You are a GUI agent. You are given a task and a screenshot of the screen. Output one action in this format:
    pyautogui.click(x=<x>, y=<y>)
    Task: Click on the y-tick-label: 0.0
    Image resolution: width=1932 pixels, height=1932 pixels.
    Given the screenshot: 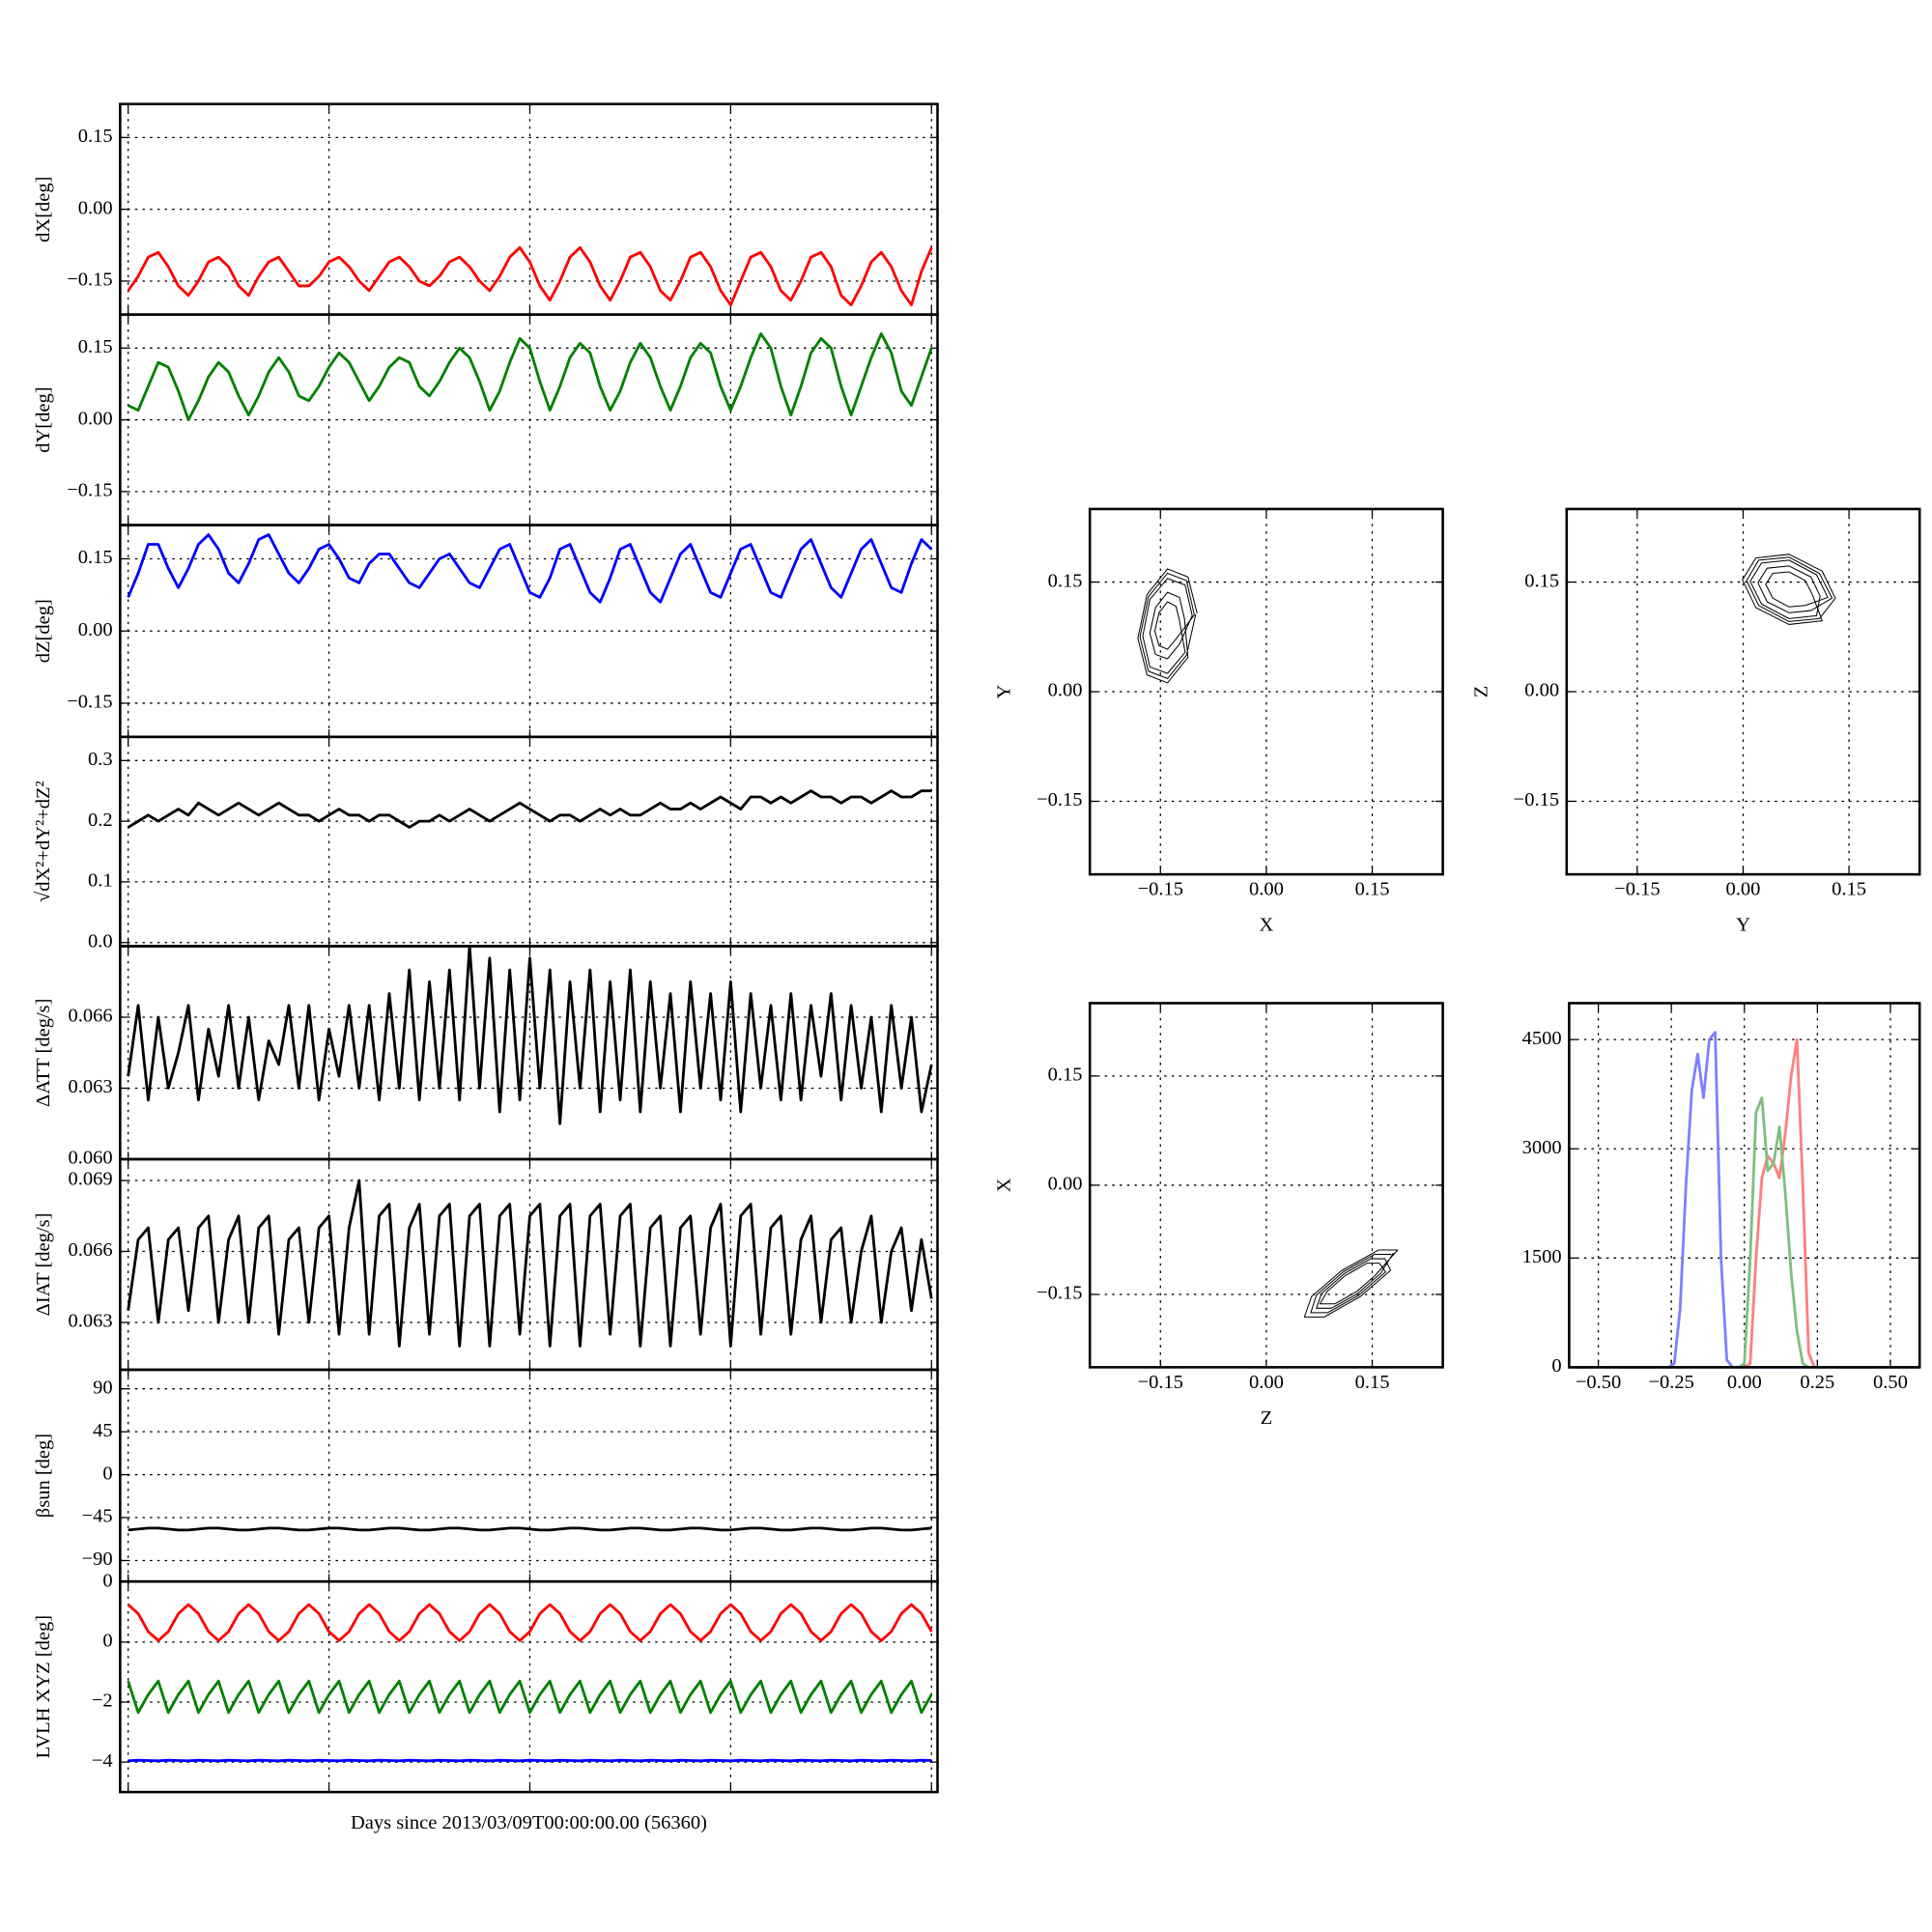 What is the action you would take?
    pyautogui.click(x=100, y=941)
    